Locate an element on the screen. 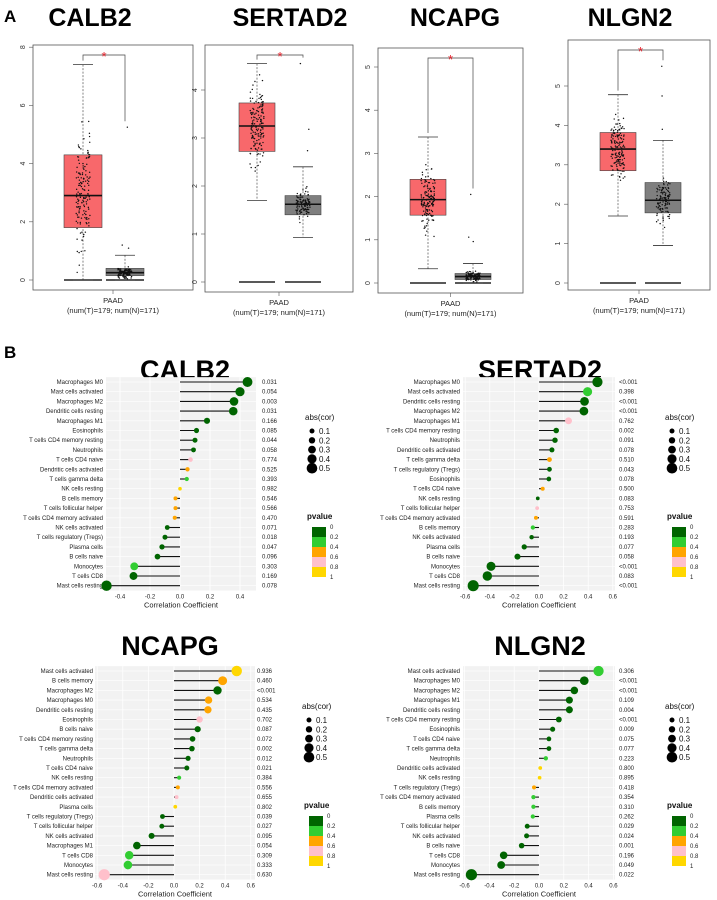  pvalue-label: 0.083 is located at coordinates (627, 577).